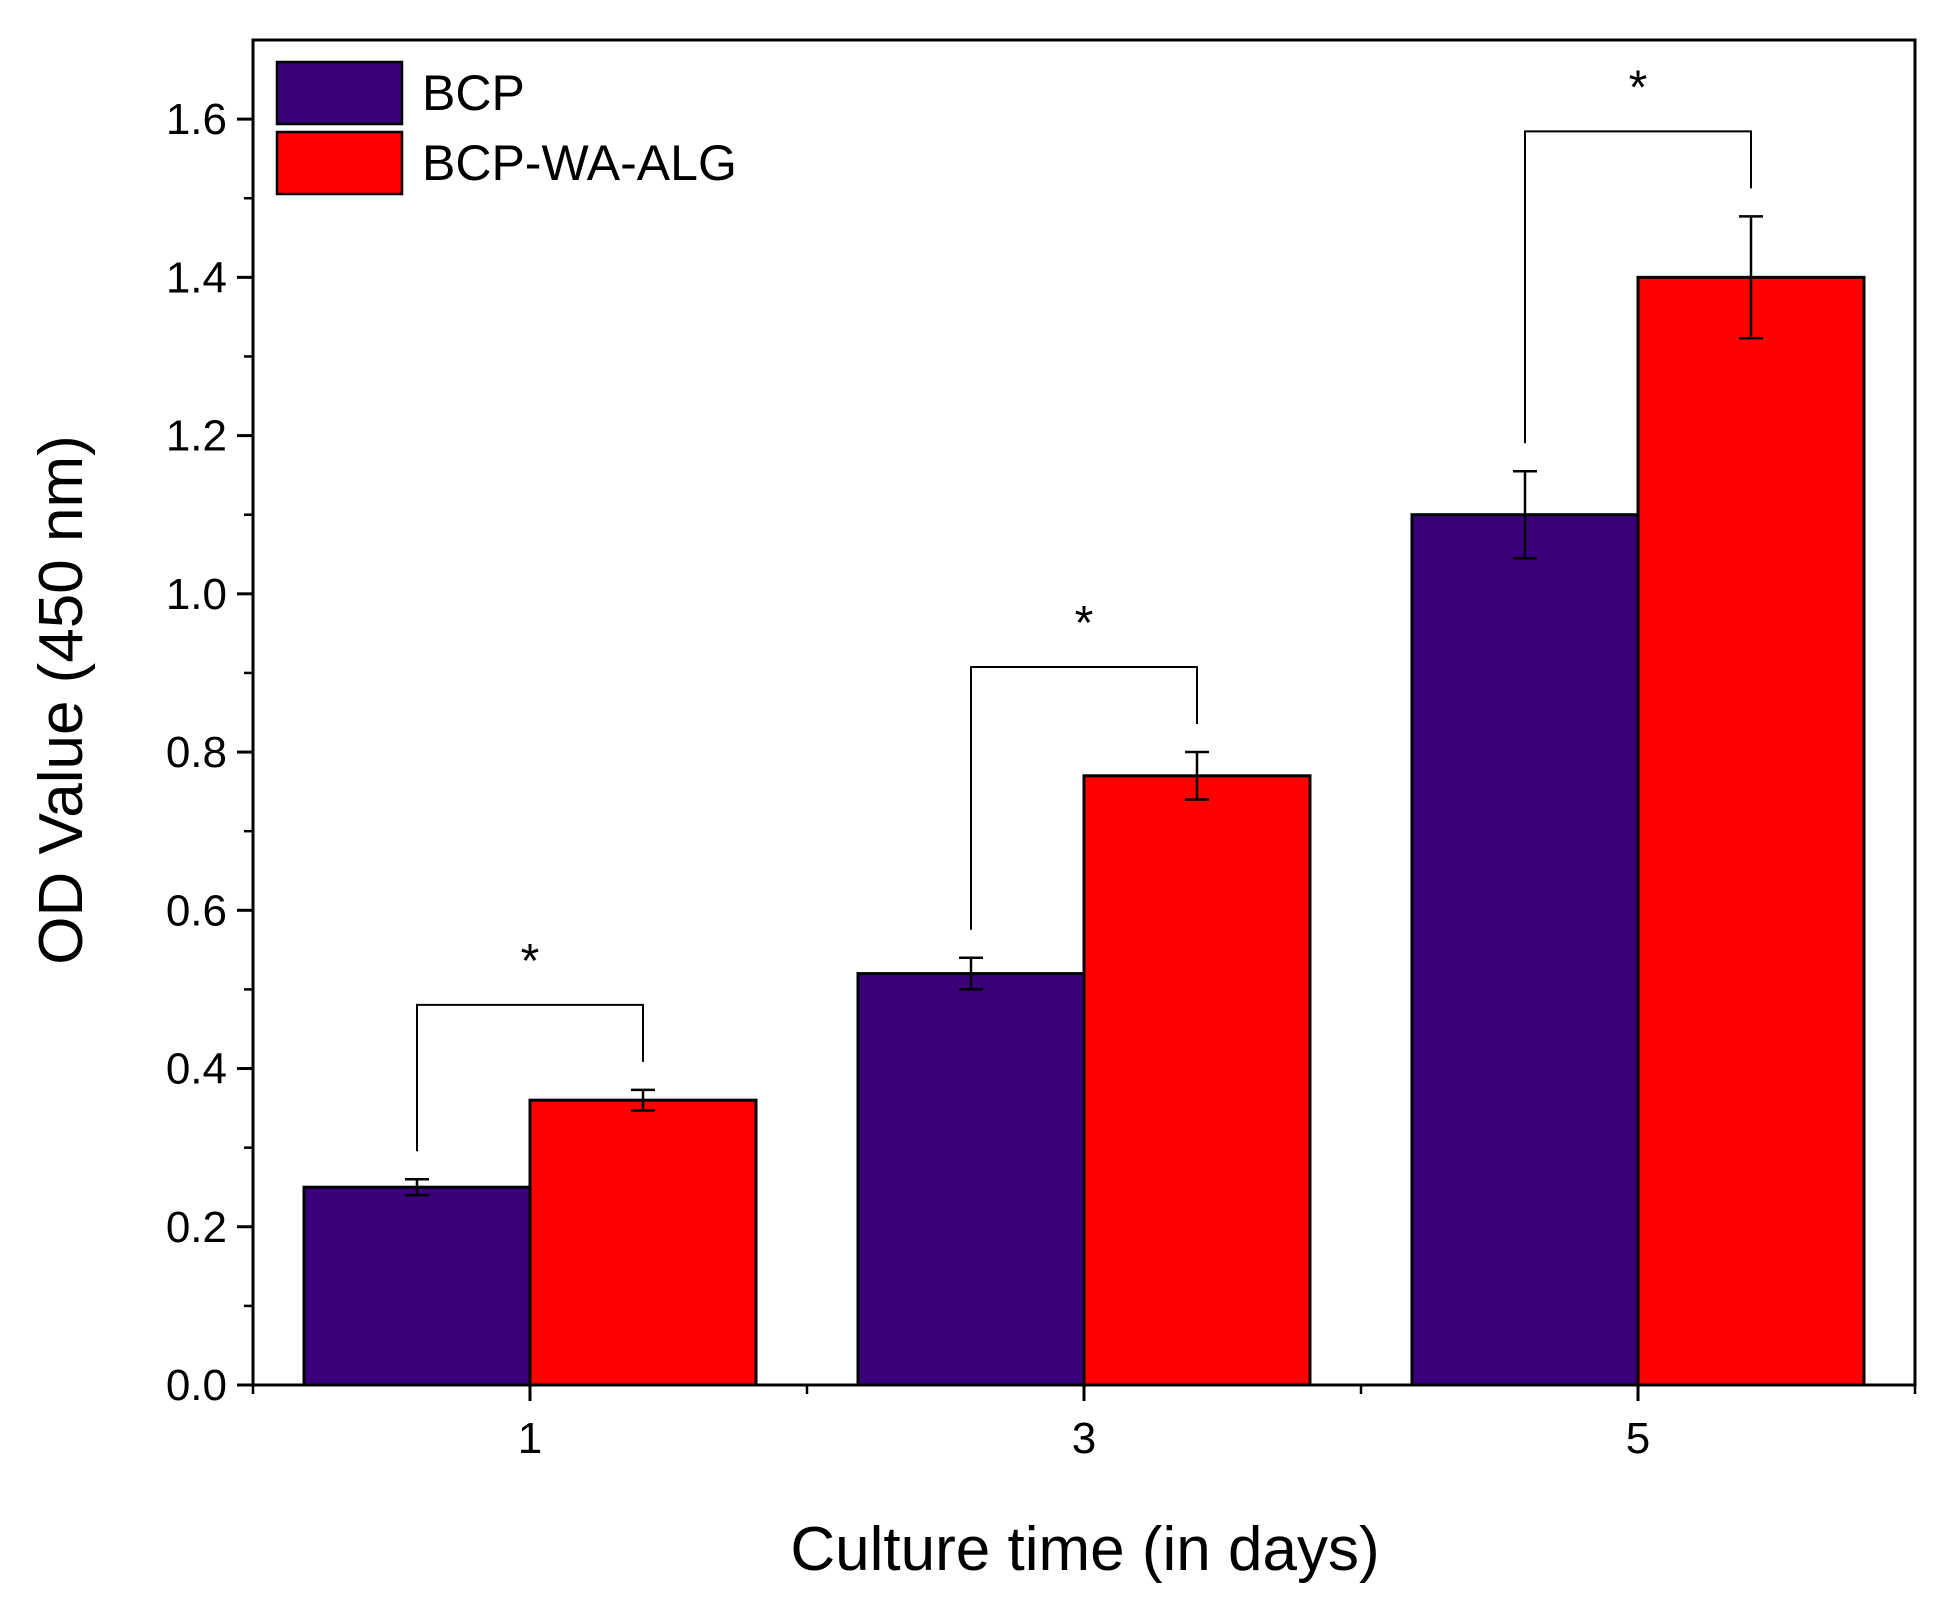 The image size is (1947, 1599). I want to click on y-axis-title: OD Value (450 nm), so click(61, 700).